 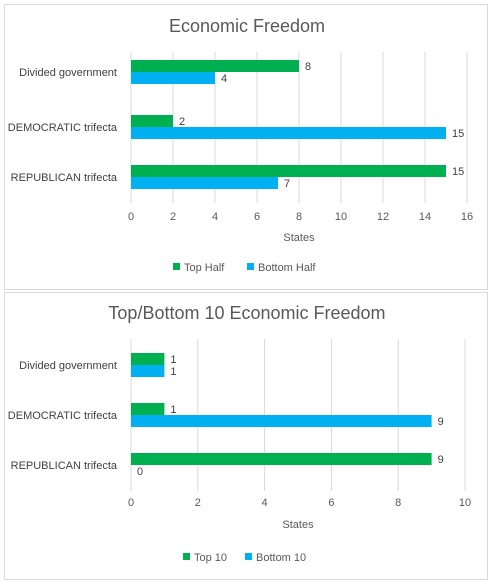 I want to click on chart-title: Economic Freedom, so click(x=247, y=26).